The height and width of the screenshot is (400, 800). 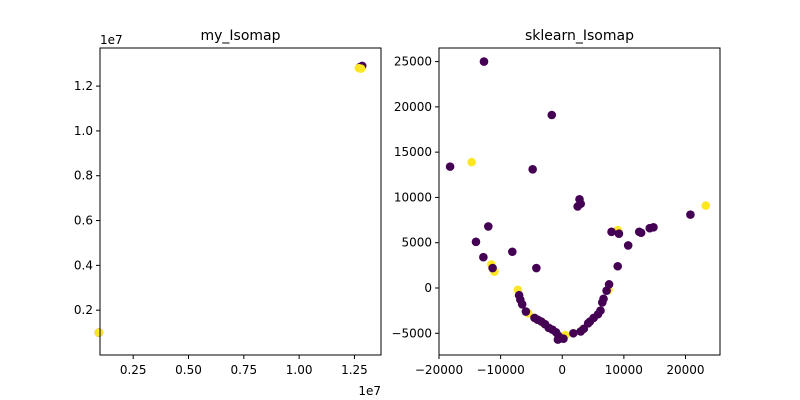 What do you see at coordinates (562, 370) in the screenshot?
I see `sklearn-isomap-x-tick-label-2: 0` at bounding box center [562, 370].